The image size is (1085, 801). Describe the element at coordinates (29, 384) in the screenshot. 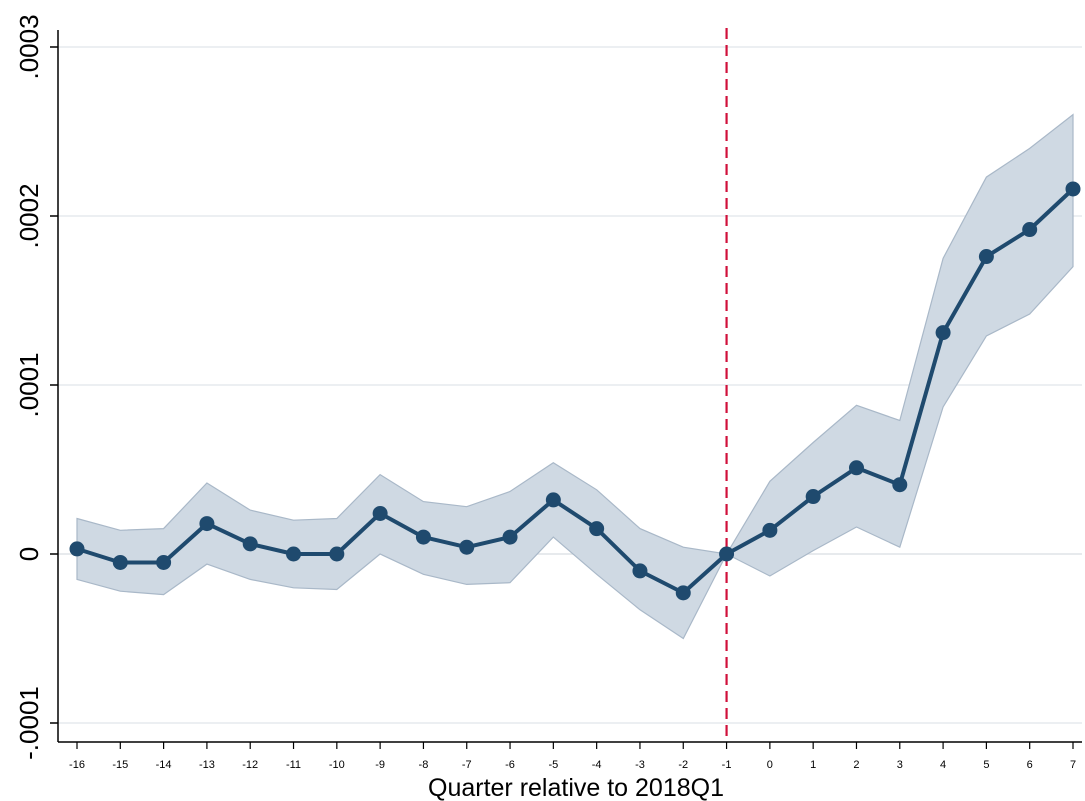

I see `y-tick-label-2: .0001` at that location.